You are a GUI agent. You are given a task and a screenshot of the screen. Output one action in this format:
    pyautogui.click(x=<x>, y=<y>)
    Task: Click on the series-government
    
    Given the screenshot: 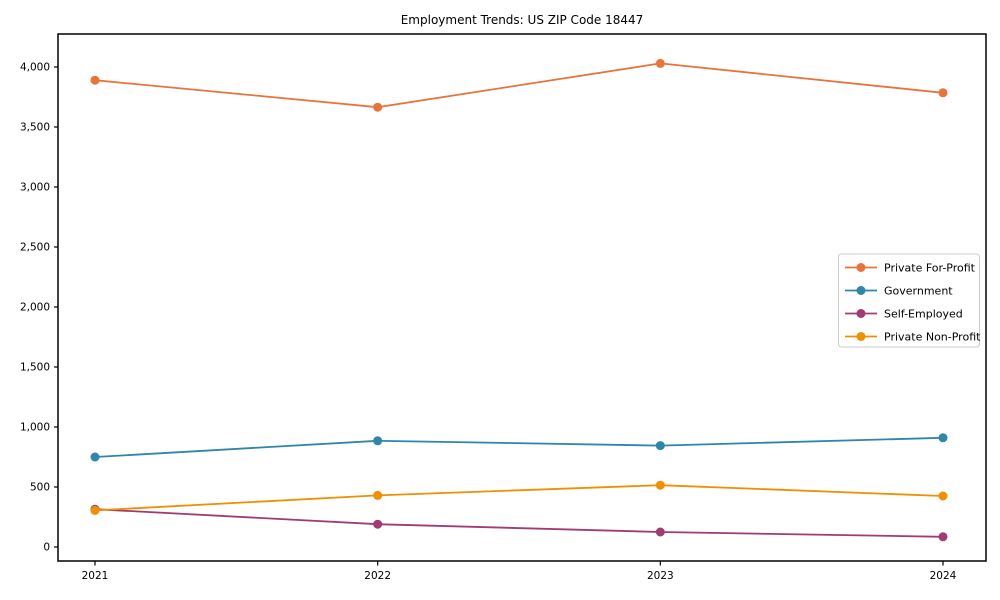 What is the action you would take?
    pyautogui.click(x=519, y=447)
    